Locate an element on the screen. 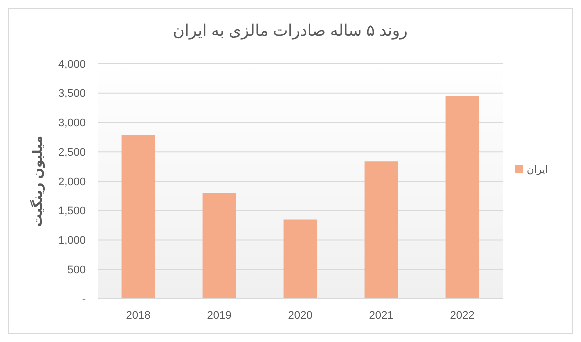  x-tick-label: 2018 is located at coordinates (138, 316).